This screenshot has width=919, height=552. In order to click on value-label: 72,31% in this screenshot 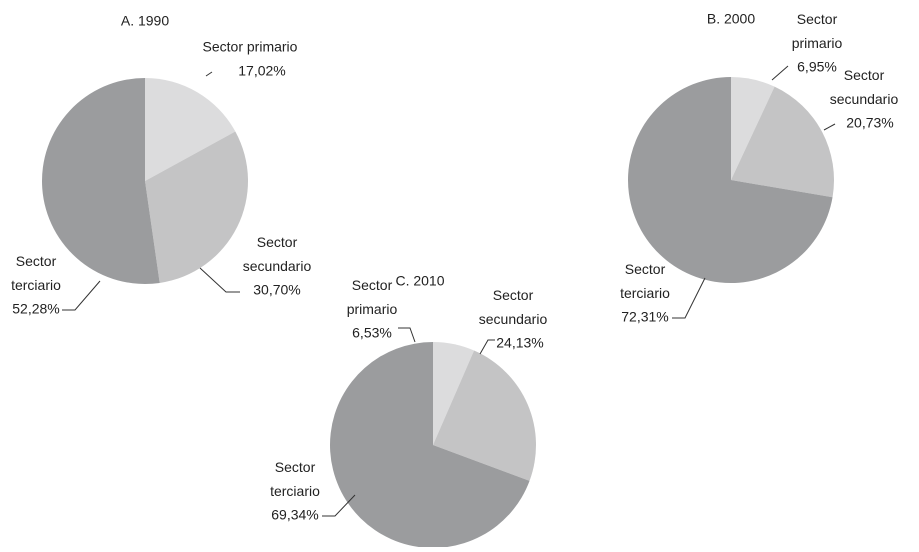, I will do `click(644, 317)`.